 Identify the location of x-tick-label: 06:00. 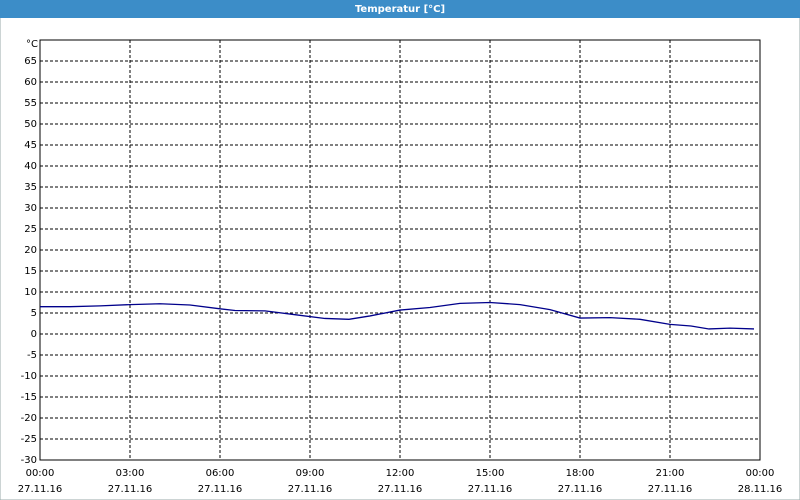
(220, 473).